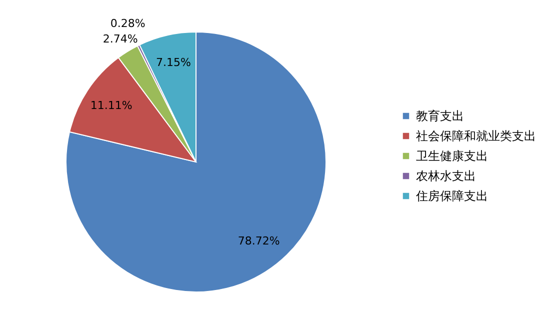 This screenshot has height=326, width=556. What do you see at coordinates (451, 196) in the screenshot?
I see `legend-label: 住房保障支出` at bounding box center [451, 196].